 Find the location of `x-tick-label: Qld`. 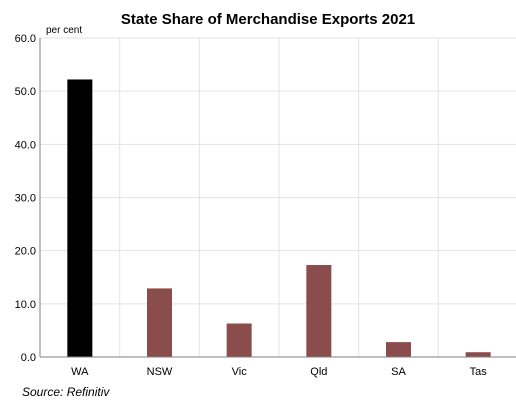

x-tick-label: Qld is located at coordinates (318, 372).